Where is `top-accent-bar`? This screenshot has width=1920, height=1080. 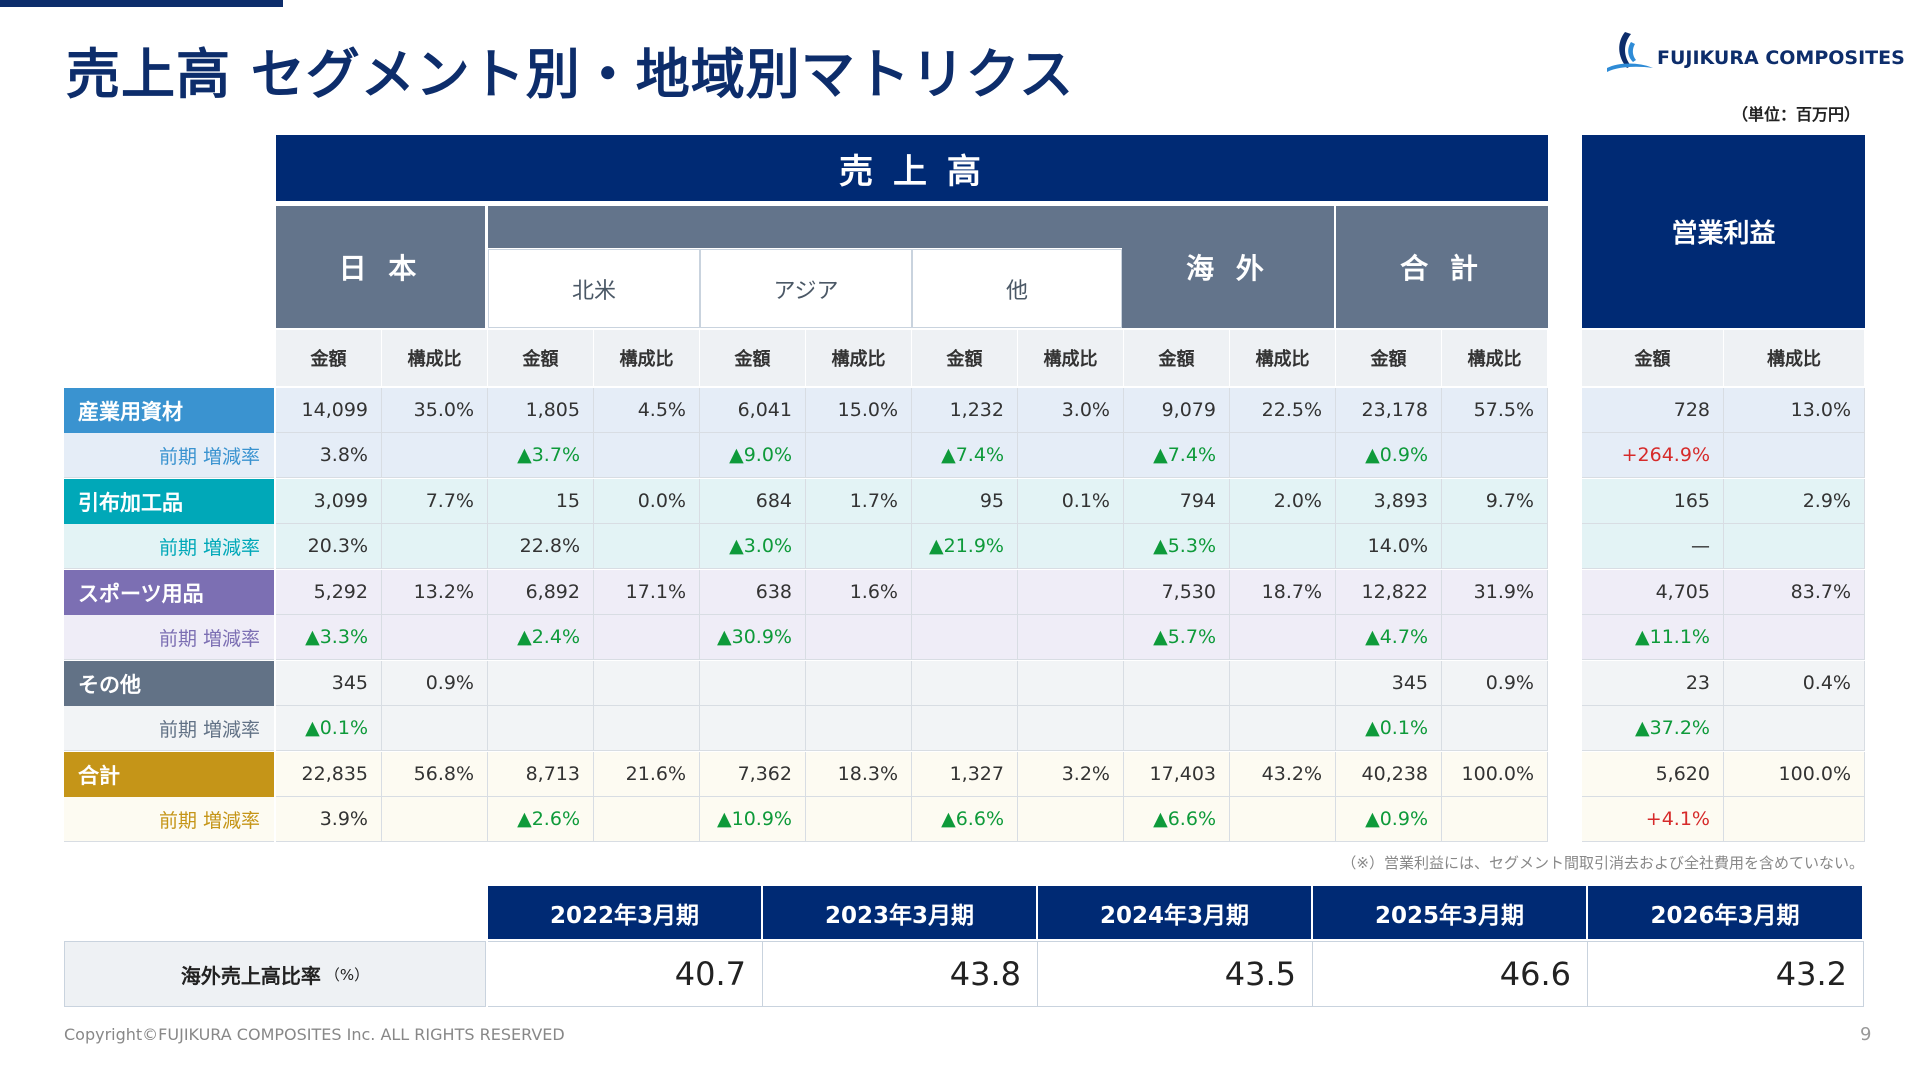
top-accent-bar is located at coordinates (141, 3).